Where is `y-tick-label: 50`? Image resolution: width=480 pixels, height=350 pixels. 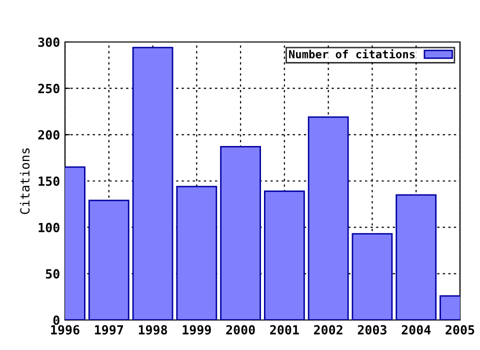
y-tick-label: 50 is located at coordinates (53, 274).